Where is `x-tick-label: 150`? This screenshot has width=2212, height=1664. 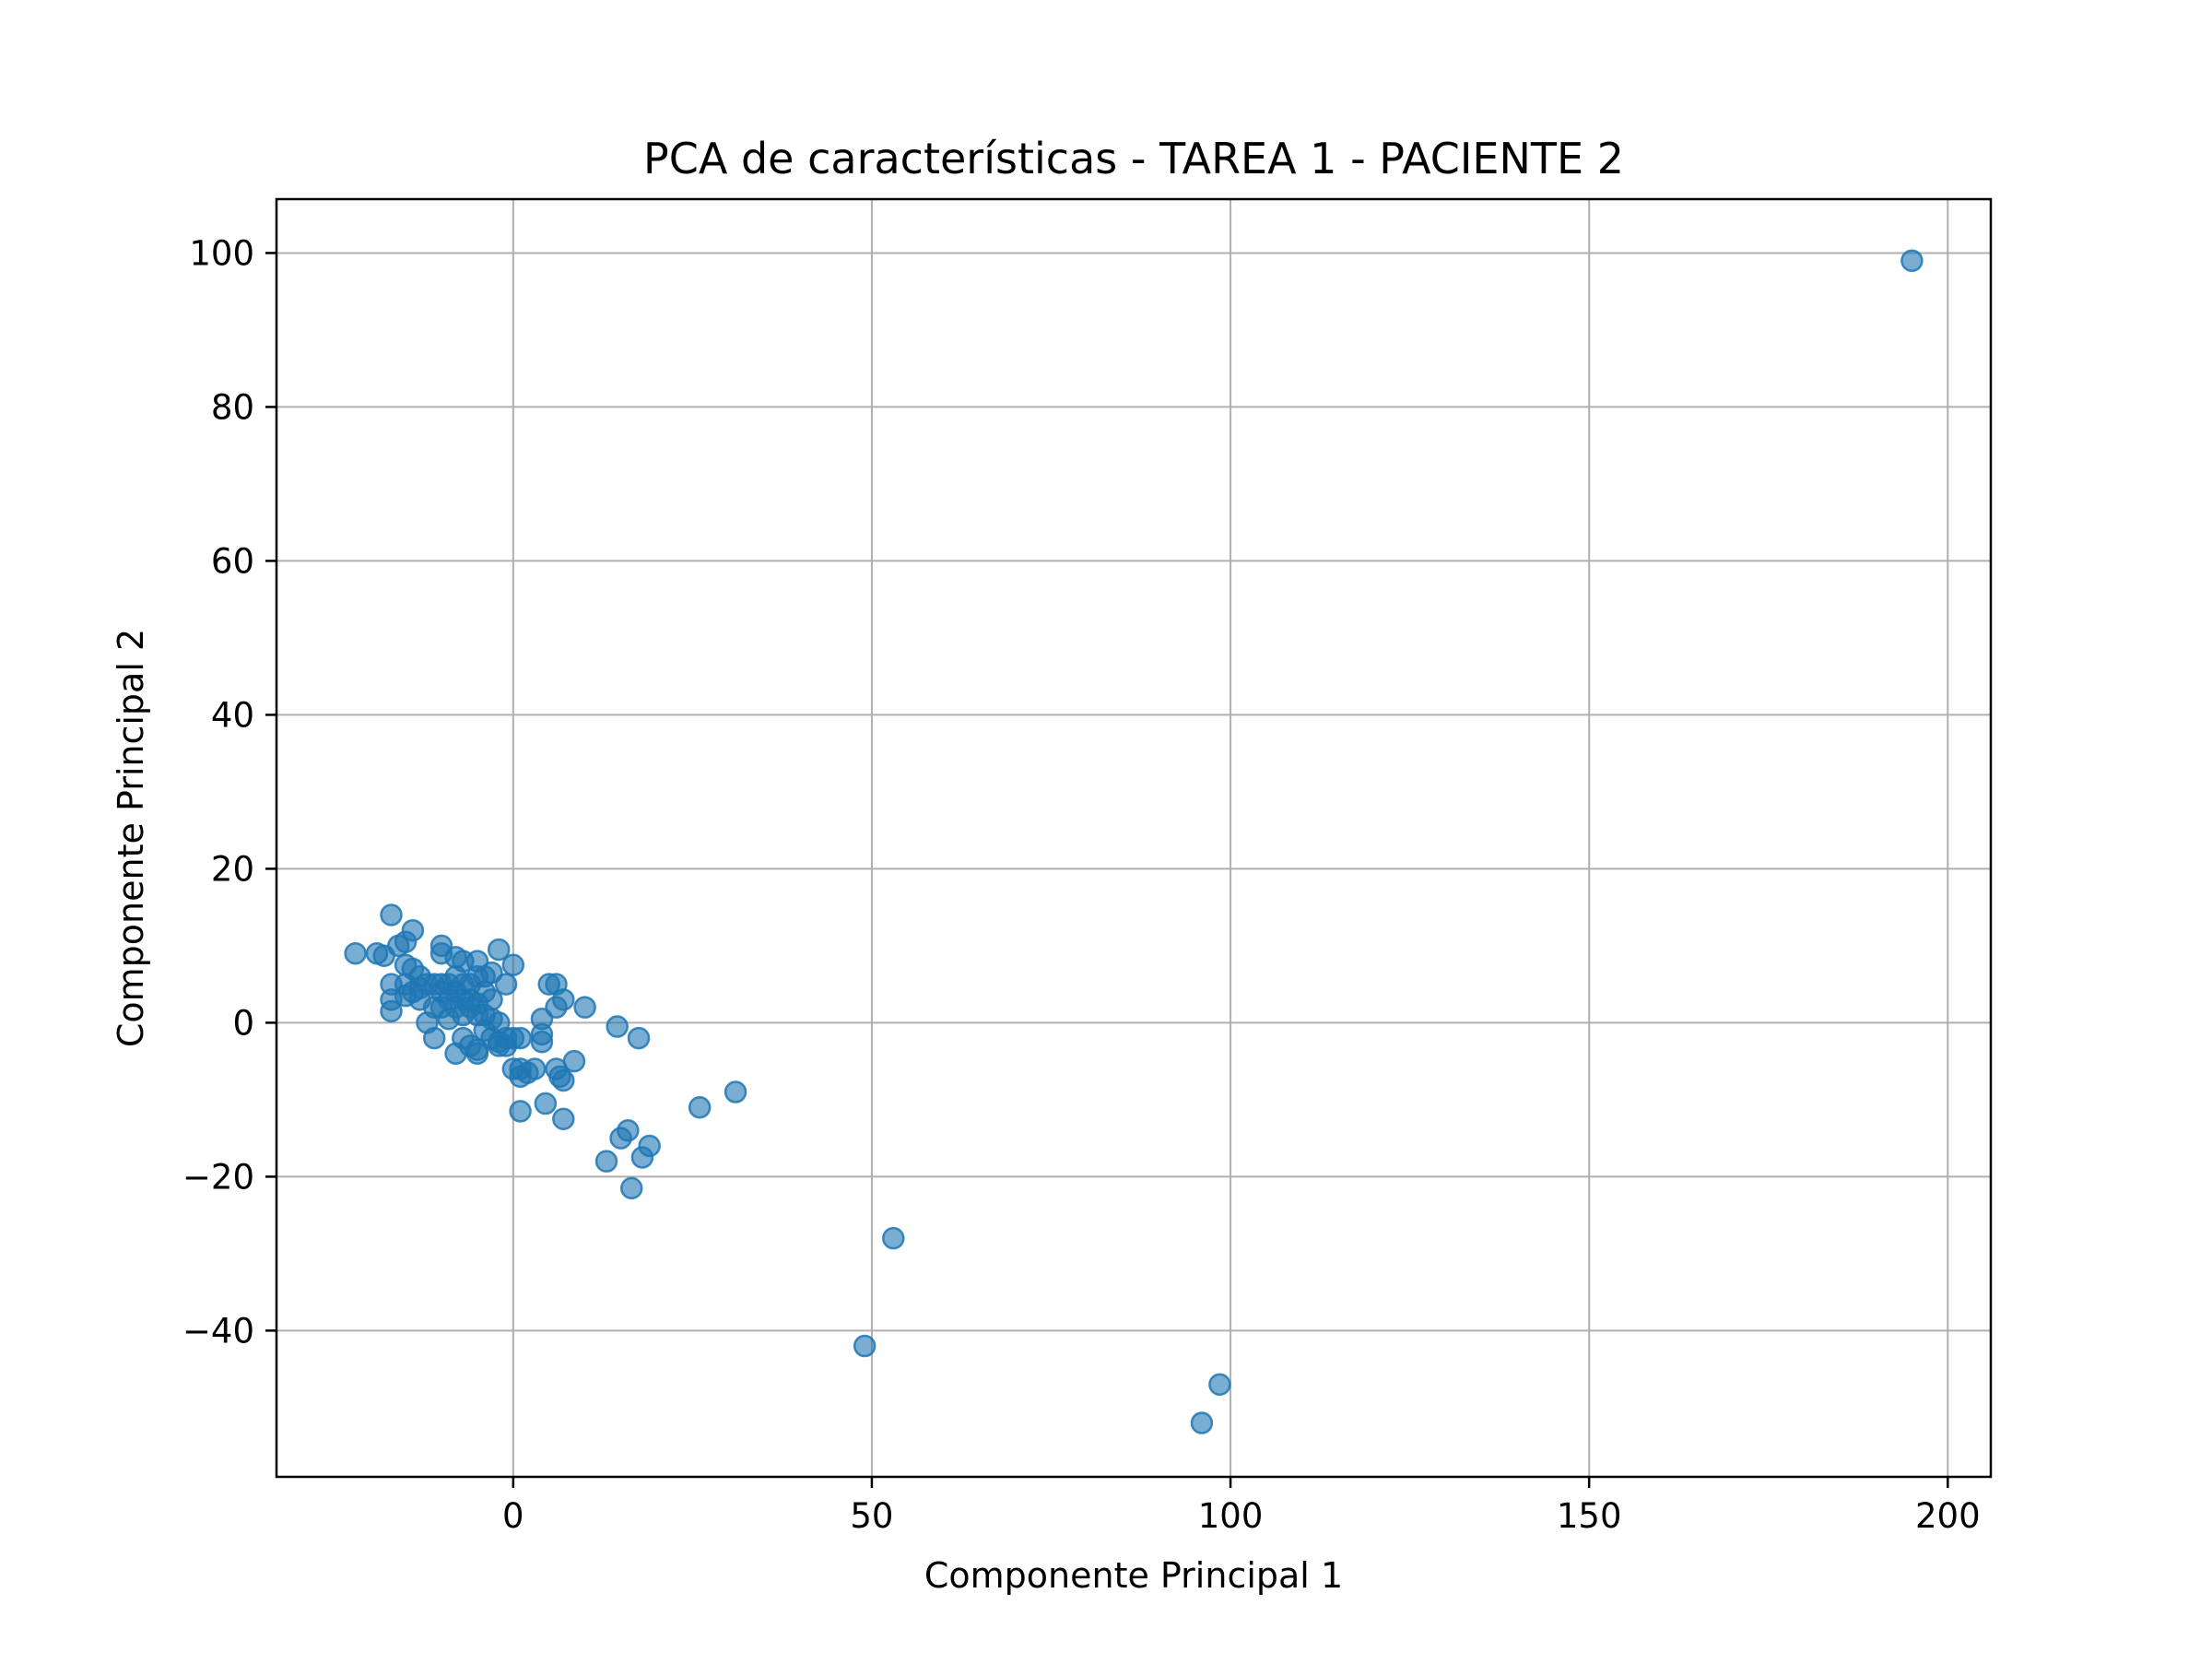 x-tick-label: 150 is located at coordinates (1589, 1516).